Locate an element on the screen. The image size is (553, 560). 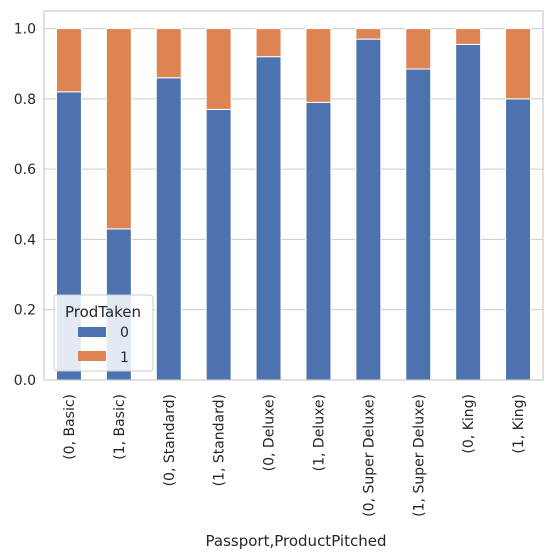
x-tick-label: (0, Super Deluxe) is located at coordinates (369, 455).